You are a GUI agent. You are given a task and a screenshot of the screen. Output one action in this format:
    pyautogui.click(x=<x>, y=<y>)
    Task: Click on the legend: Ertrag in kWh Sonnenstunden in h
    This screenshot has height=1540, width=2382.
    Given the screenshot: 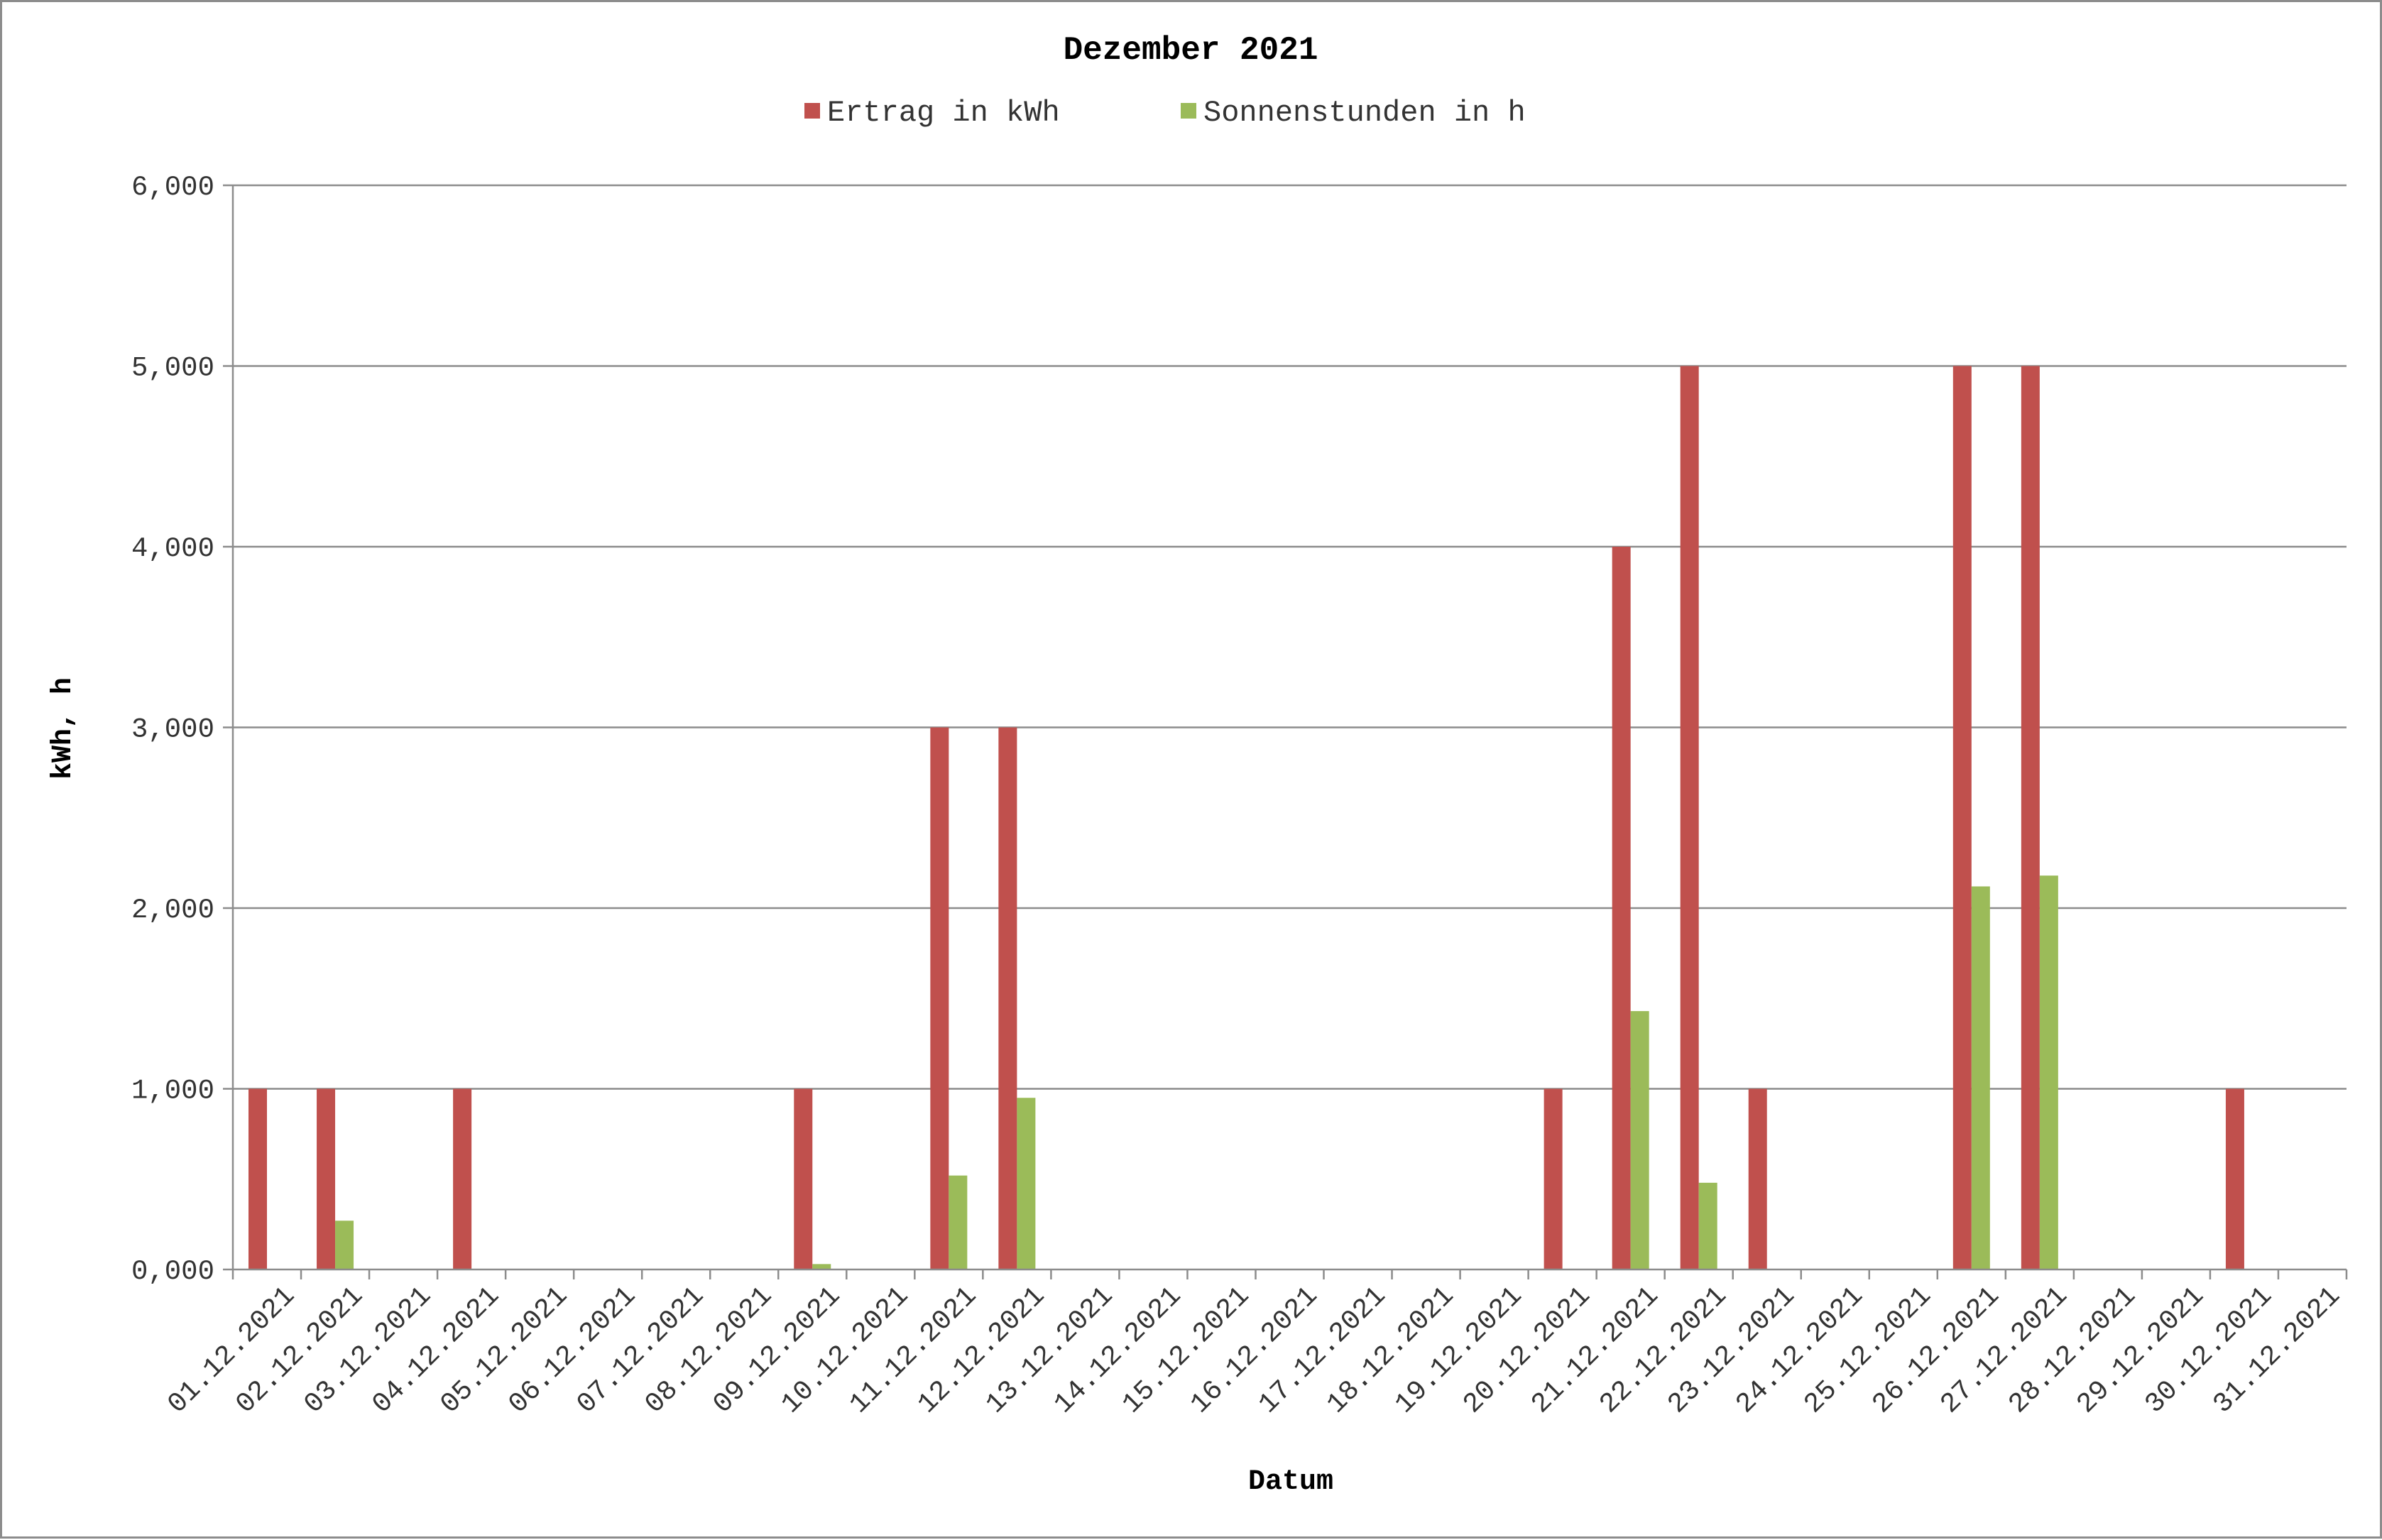 What is the action you would take?
    pyautogui.click(x=1165, y=113)
    